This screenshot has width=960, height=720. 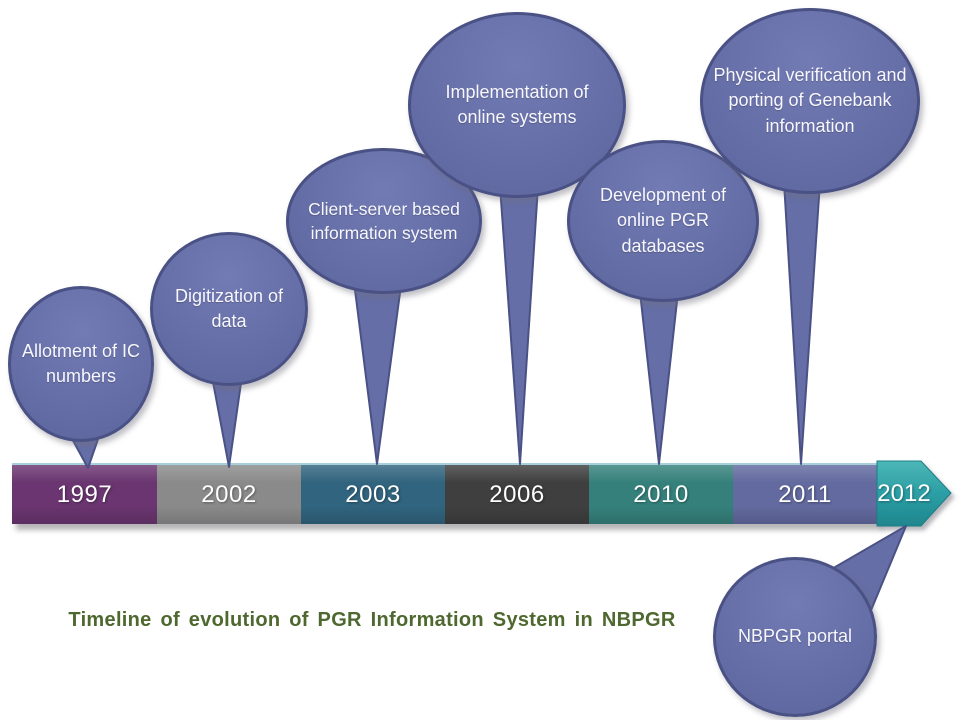 I want to click on callout-tail-2011, so click(x=802, y=323).